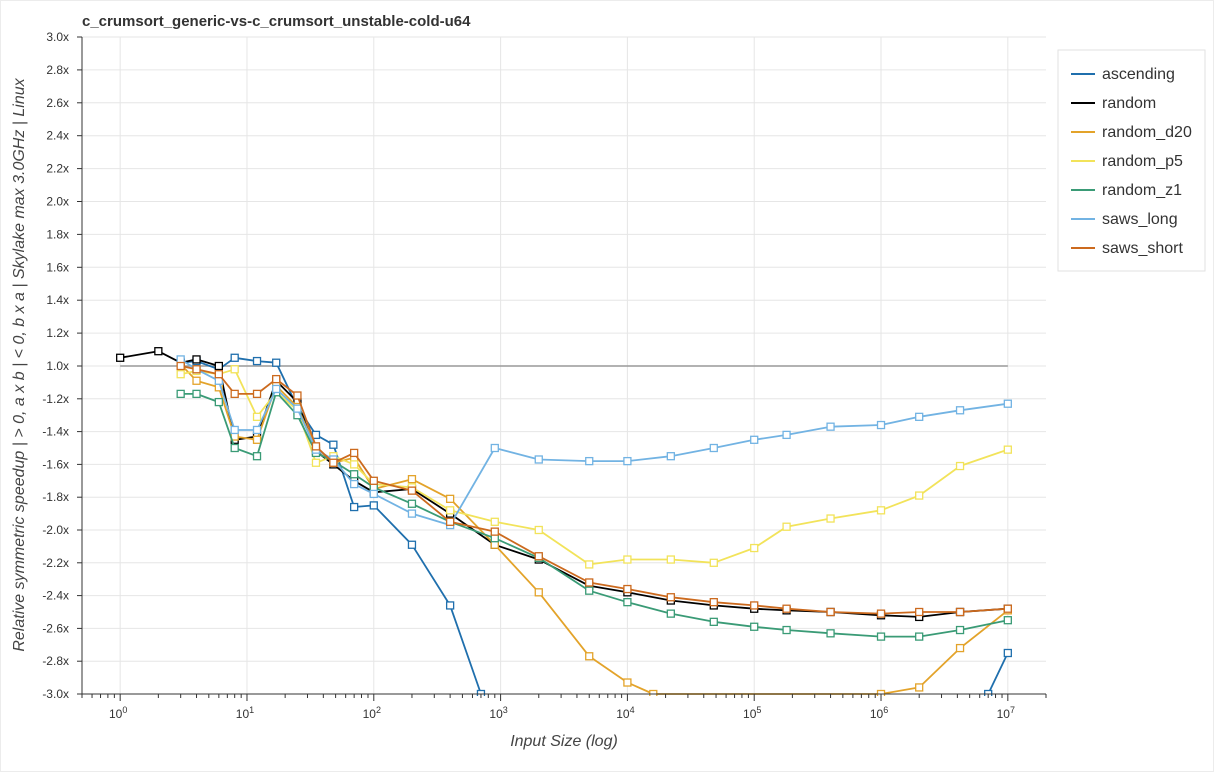  I want to click on y-tick-label: 2.0x, so click(57, 202).